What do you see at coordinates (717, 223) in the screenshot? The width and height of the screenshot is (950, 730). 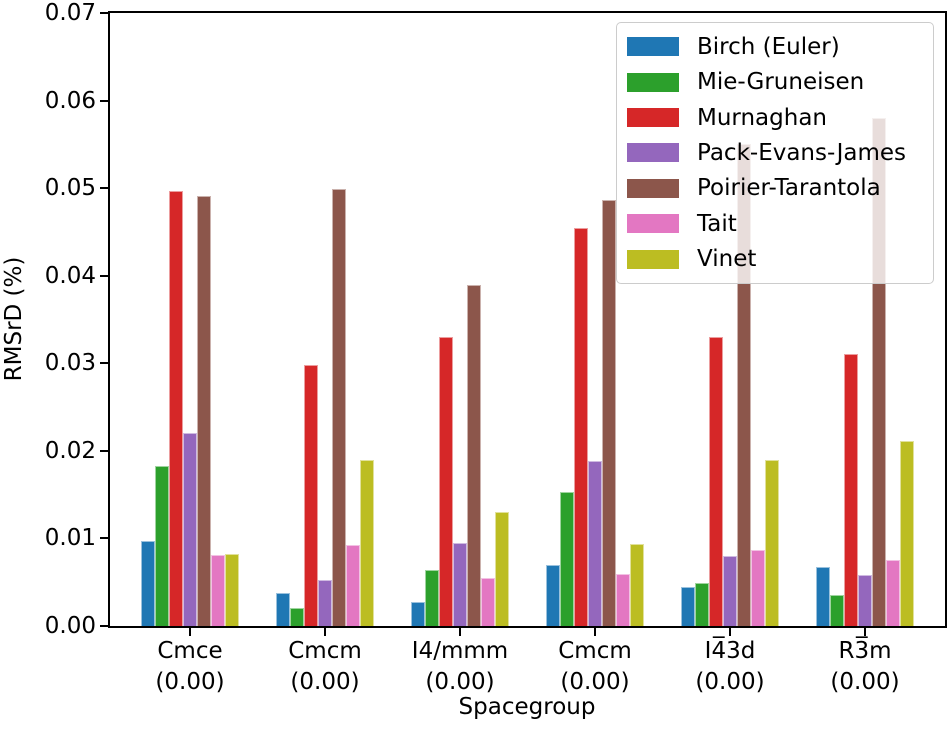 I see `legend-label: Tait` at bounding box center [717, 223].